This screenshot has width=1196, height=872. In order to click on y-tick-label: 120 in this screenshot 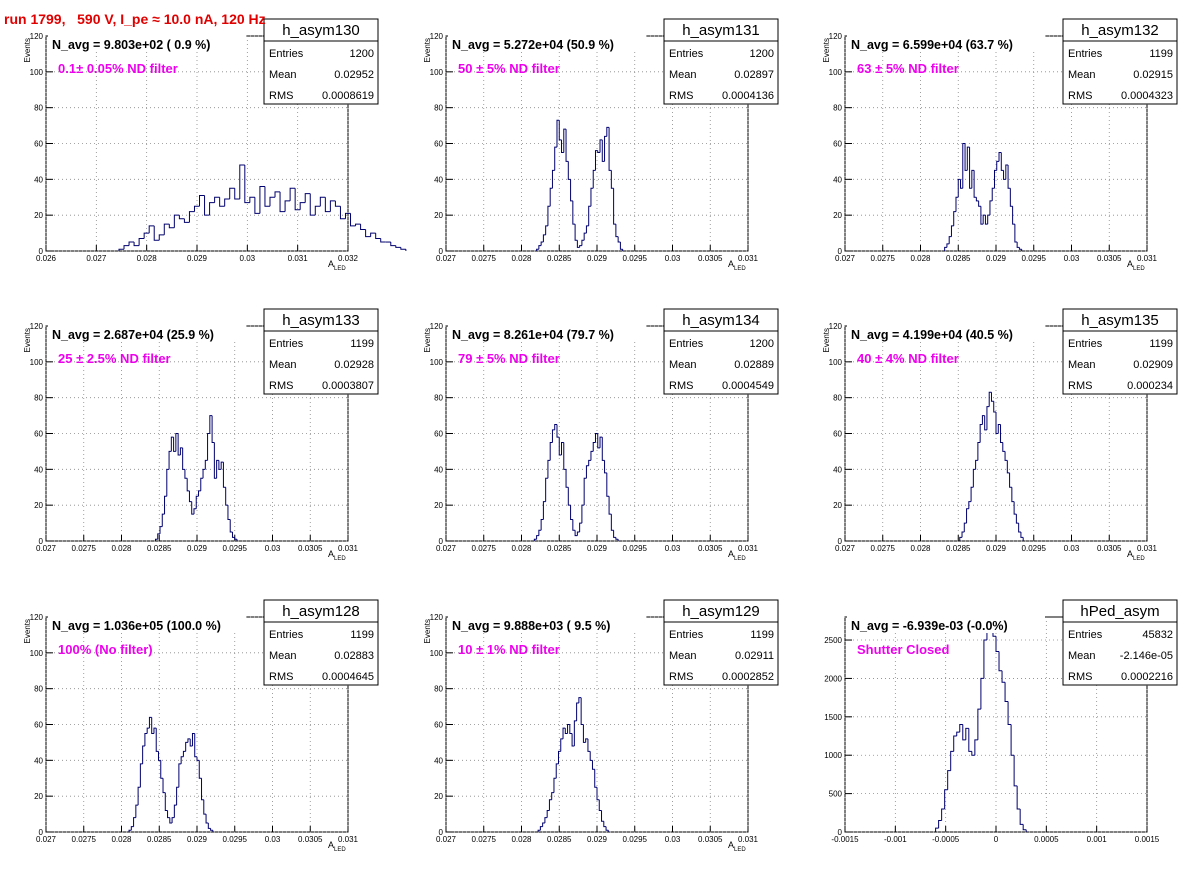, I will do `click(437, 617)`.